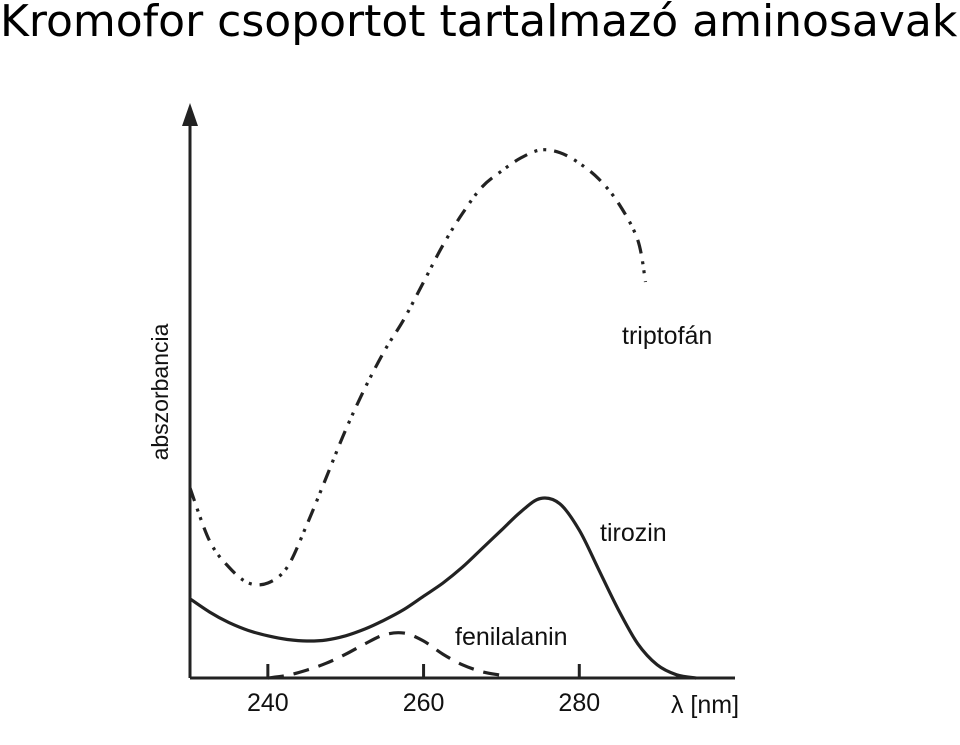  What do you see at coordinates (633, 533) in the screenshot?
I see `series-label-tirozin: tirozin` at bounding box center [633, 533].